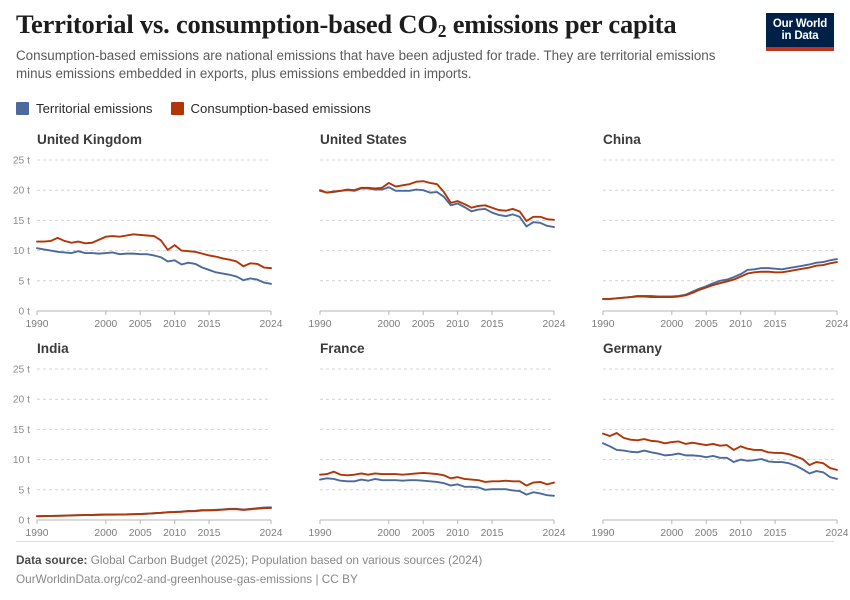  I want to click on our-world-in-data-logo: Our World in Data, so click(800, 32).